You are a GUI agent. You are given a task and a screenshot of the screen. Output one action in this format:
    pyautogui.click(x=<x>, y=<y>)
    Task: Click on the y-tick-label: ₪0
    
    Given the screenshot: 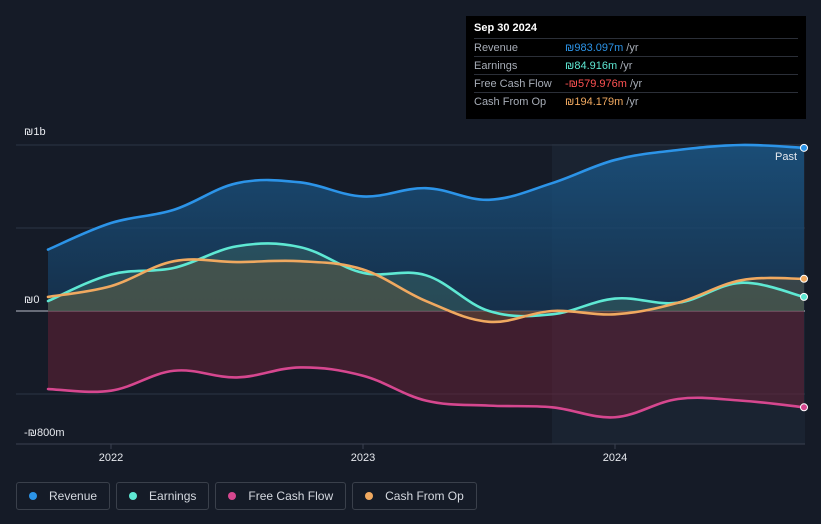 What is the action you would take?
    pyautogui.click(x=31, y=300)
    